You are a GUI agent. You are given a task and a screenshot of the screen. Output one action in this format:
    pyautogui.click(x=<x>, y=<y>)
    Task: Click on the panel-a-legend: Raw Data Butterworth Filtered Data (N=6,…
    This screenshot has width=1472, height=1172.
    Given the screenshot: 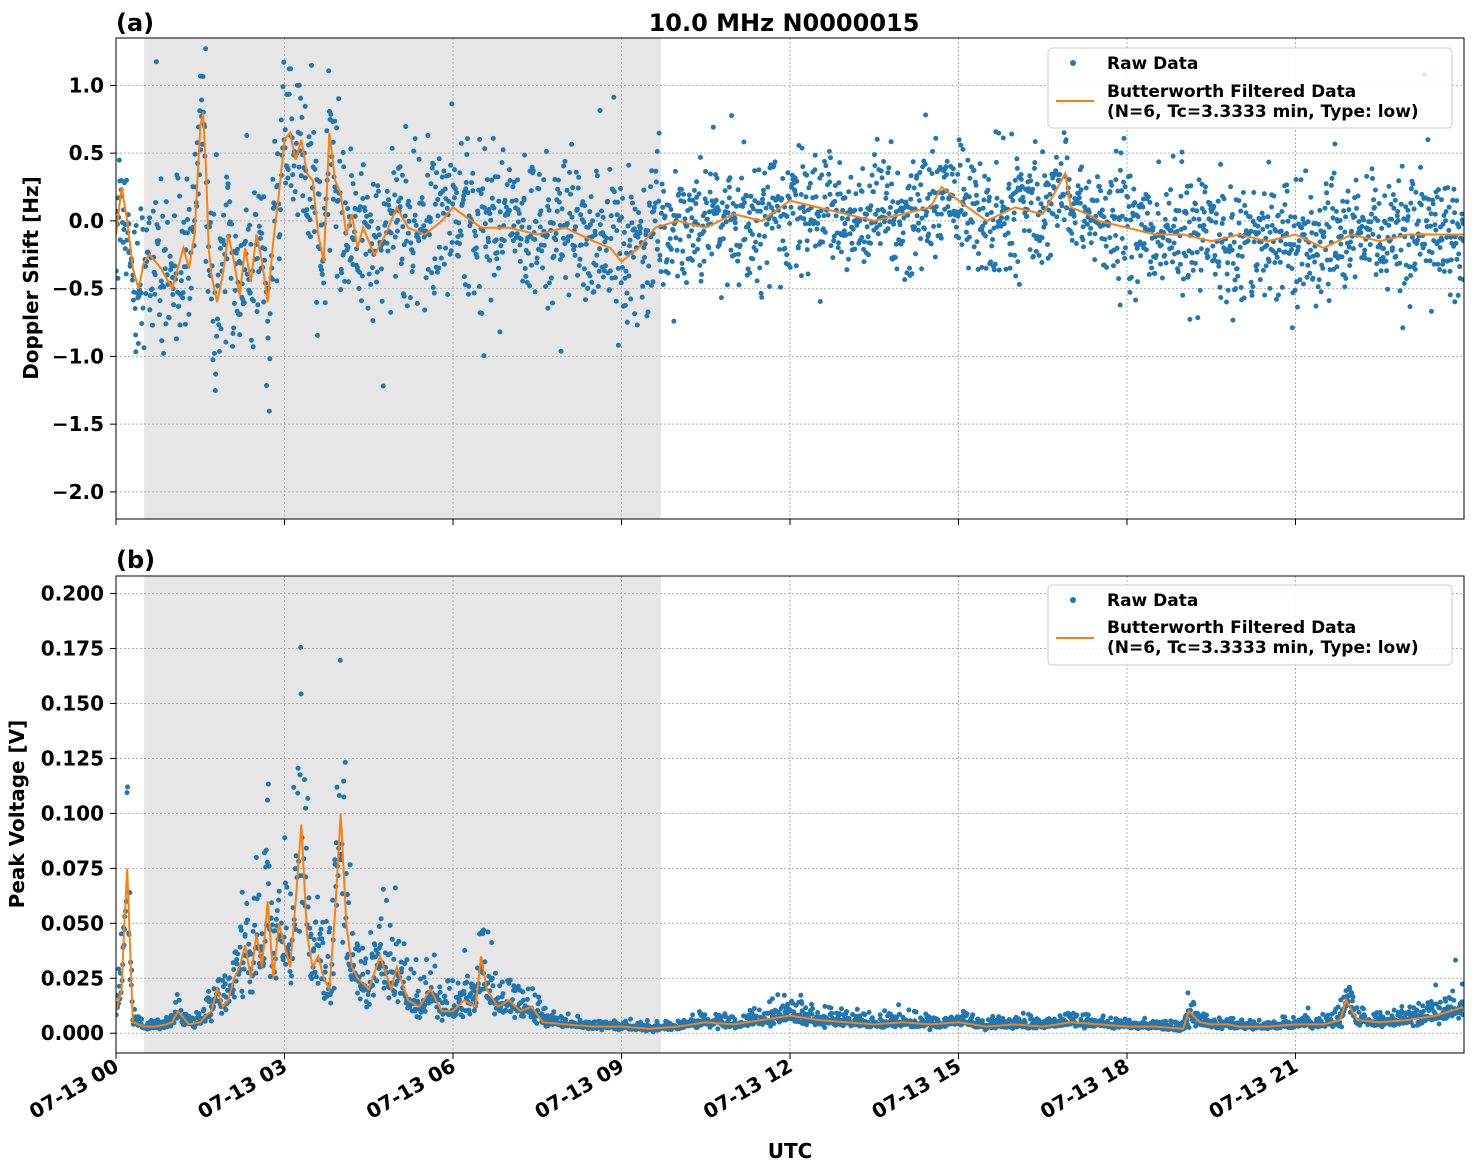 What is the action you would take?
    pyautogui.click(x=1250, y=88)
    